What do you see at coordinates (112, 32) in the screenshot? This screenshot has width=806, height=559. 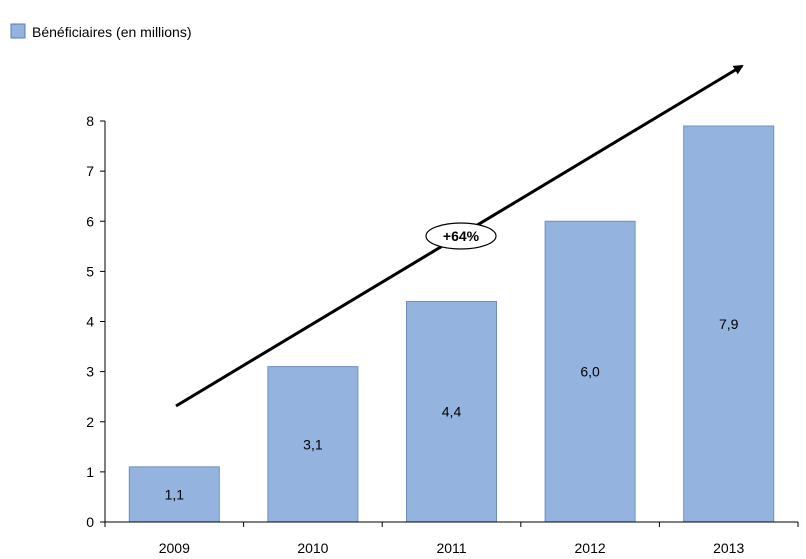 I see `legend-label: Bénéficiaires (en millions)` at bounding box center [112, 32].